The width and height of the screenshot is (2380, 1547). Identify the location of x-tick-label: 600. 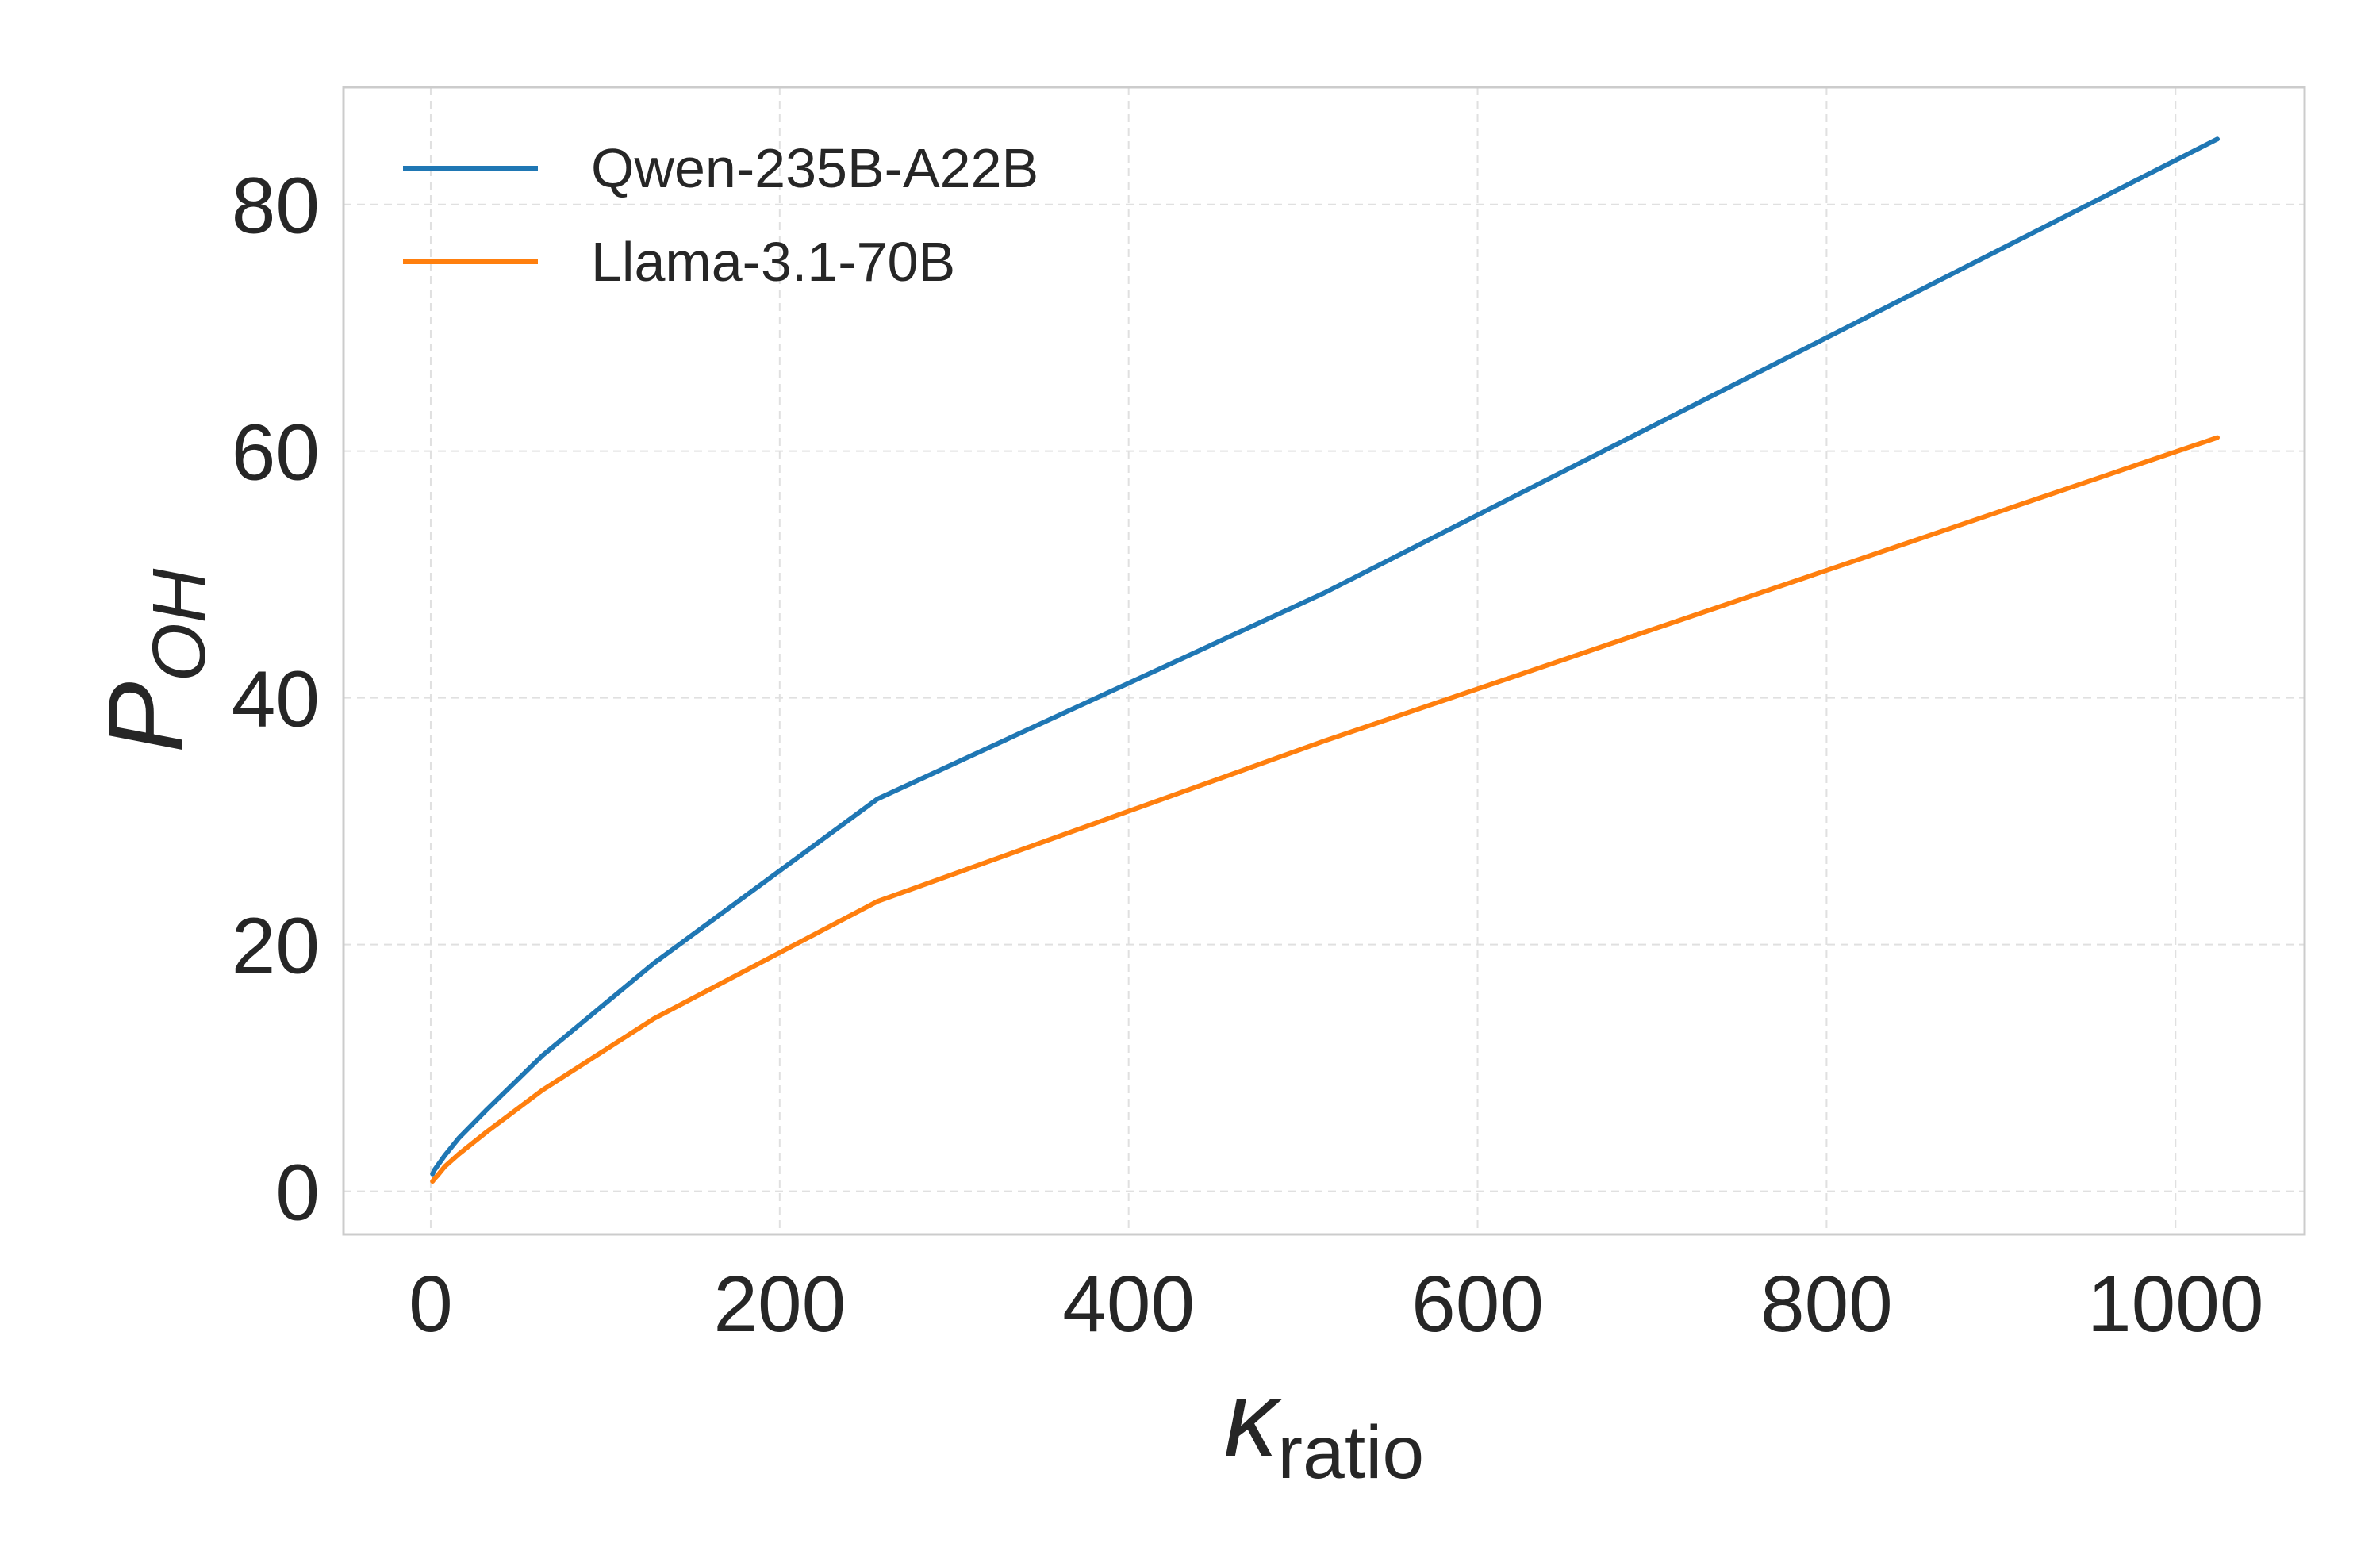
(1477, 1304).